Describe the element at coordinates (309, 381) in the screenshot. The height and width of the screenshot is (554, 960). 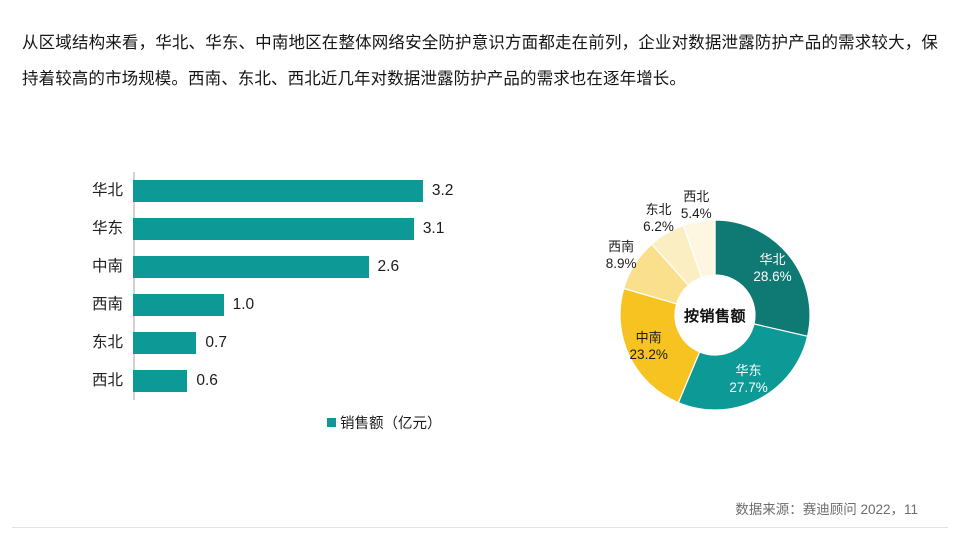
I see `bar-track: 0.6` at that location.